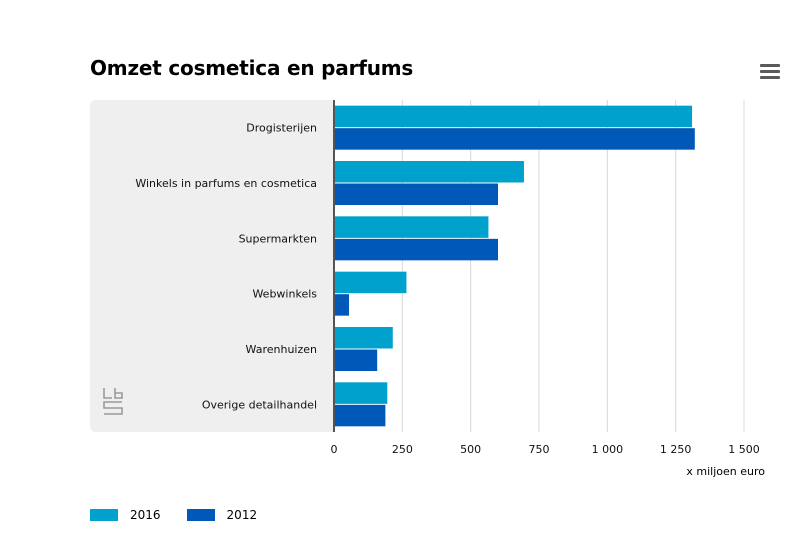 This screenshot has width=794, height=556. What do you see at coordinates (242, 515) in the screenshot?
I see `legend-label-2012: 2012` at bounding box center [242, 515].